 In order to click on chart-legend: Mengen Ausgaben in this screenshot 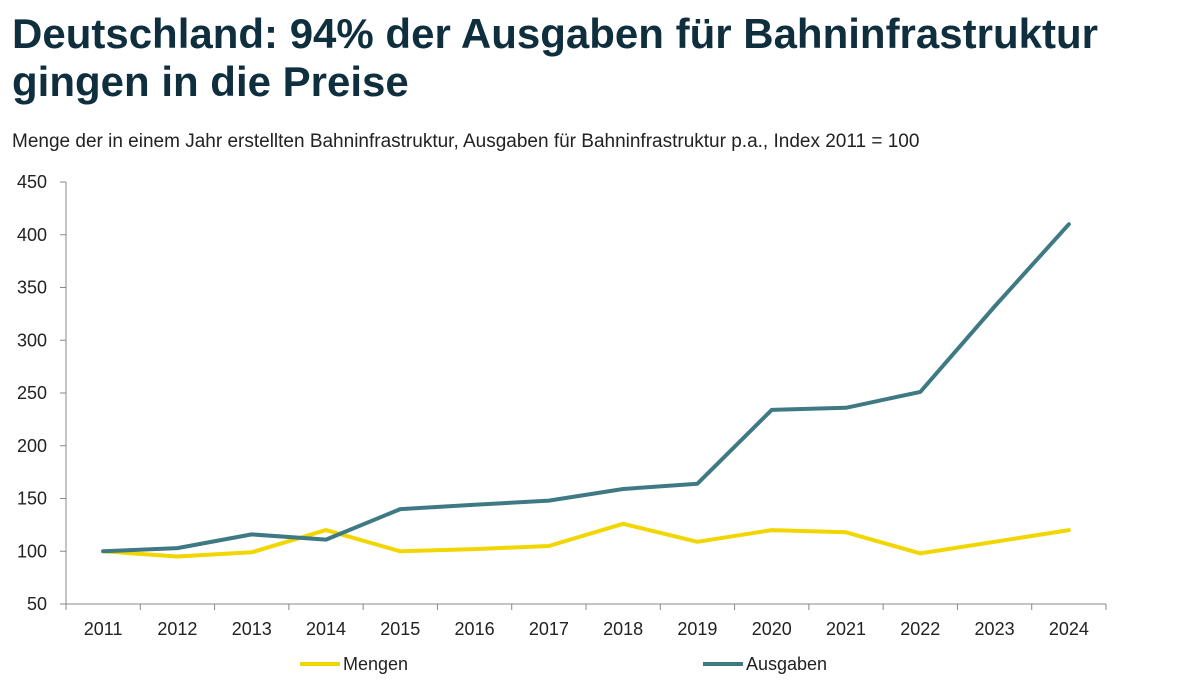, I will do `click(563, 664)`.